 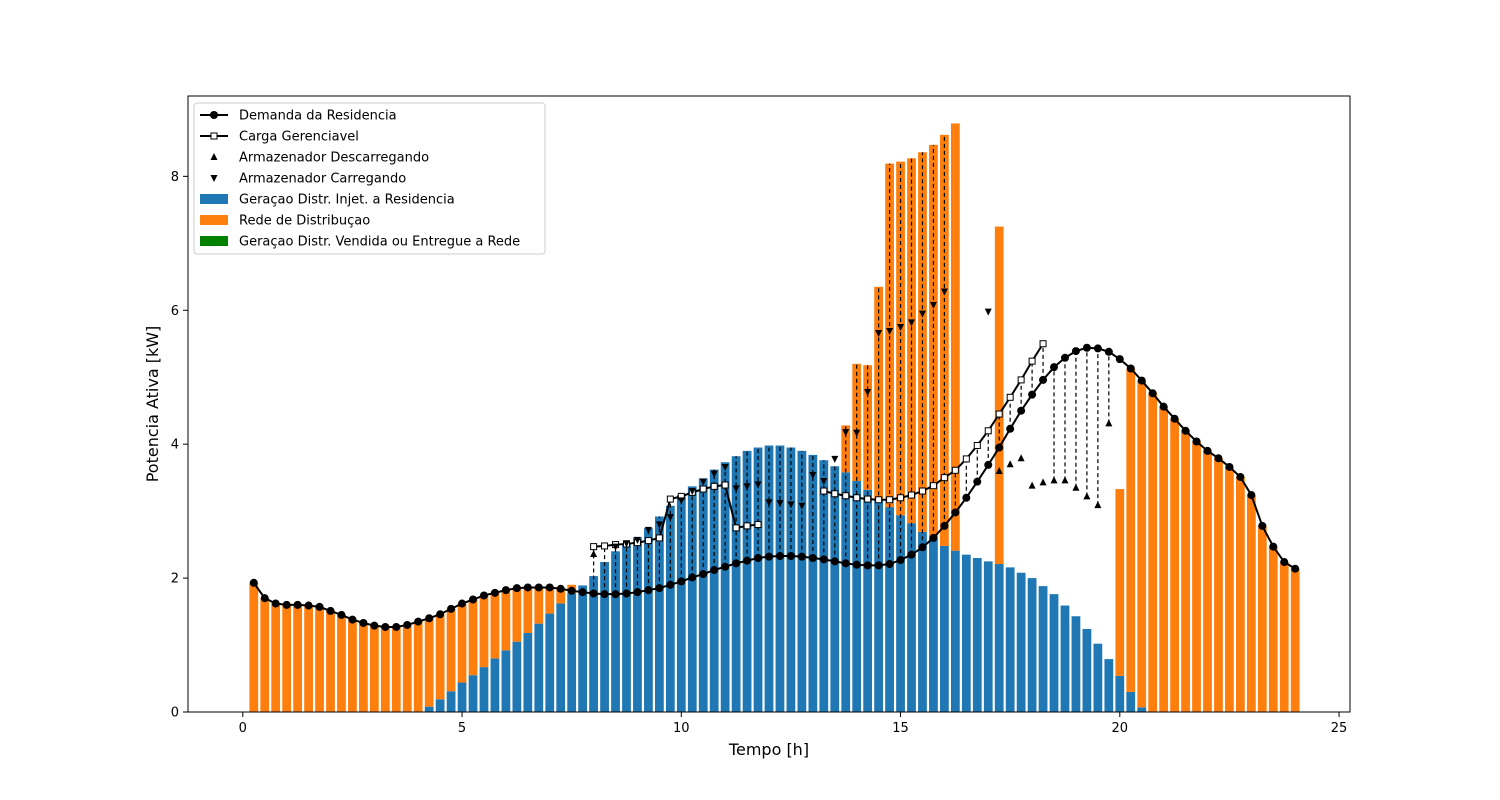 I want to click on legend-handle-patch, so click(x=214, y=220).